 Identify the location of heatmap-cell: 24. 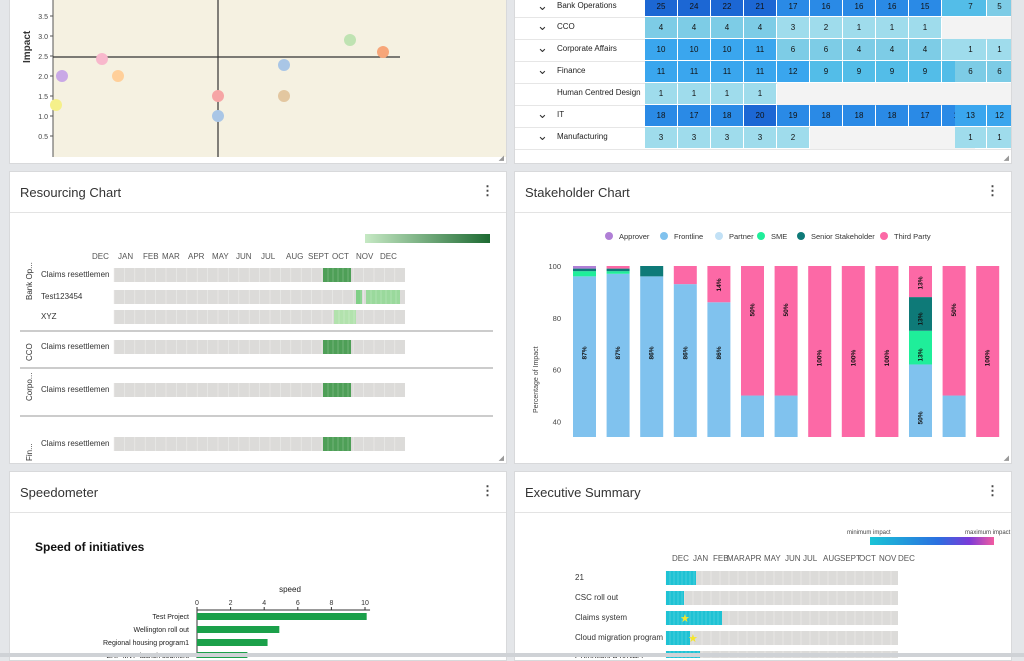
(694, 8).